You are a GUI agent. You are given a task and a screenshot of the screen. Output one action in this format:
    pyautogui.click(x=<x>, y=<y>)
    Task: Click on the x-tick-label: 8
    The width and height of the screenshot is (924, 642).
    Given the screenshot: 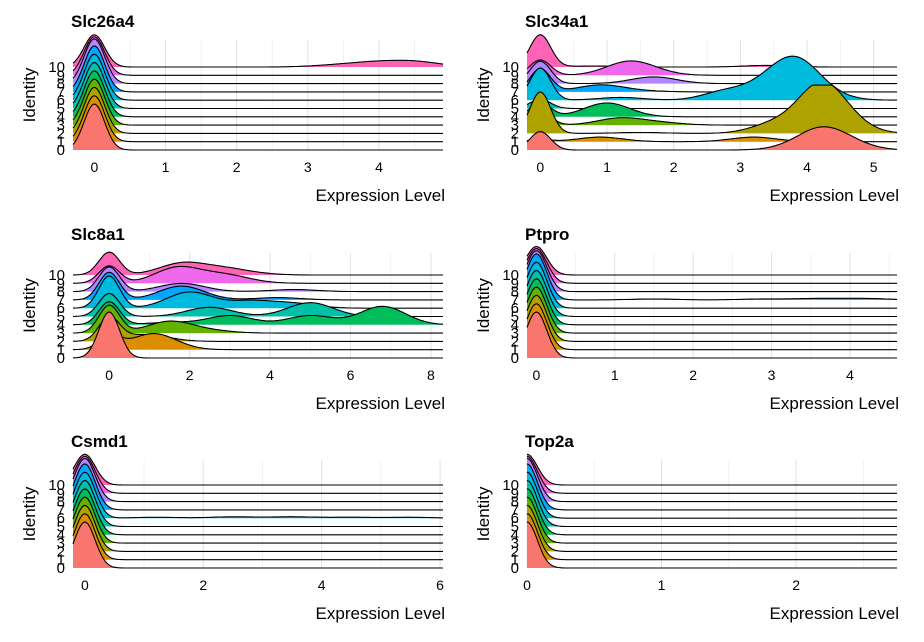 What is the action you would take?
    pyautogui.click(x=431, y=375)
    